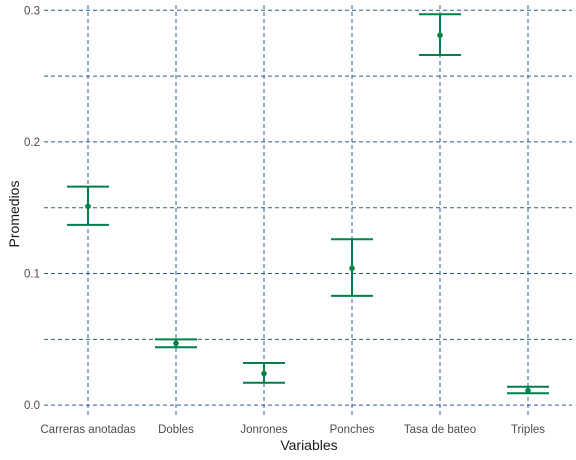 This screenshot has width=576, height=460. What do you see at coordinates (176, 430) in the screenshot?
I see `x-tick-label: Dobles` at bounding box center [176, 430].